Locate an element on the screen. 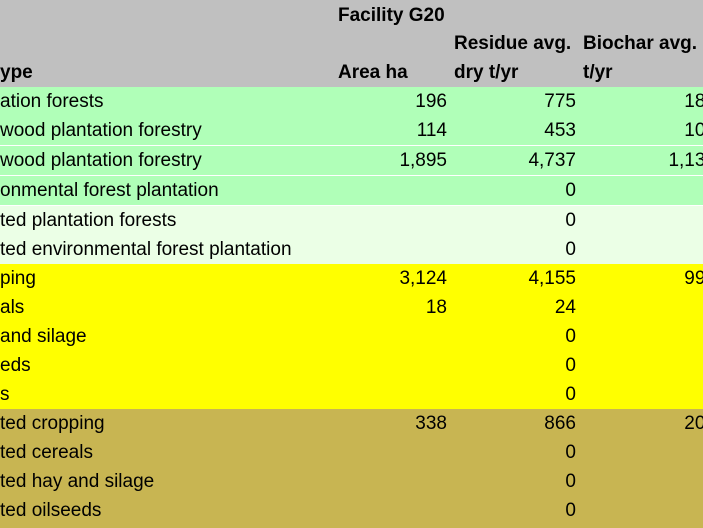 The width and height of the screenshot is (703, 528). table-row: ted environmental forest plantation 0 0 is located at coordinates (351, 249).